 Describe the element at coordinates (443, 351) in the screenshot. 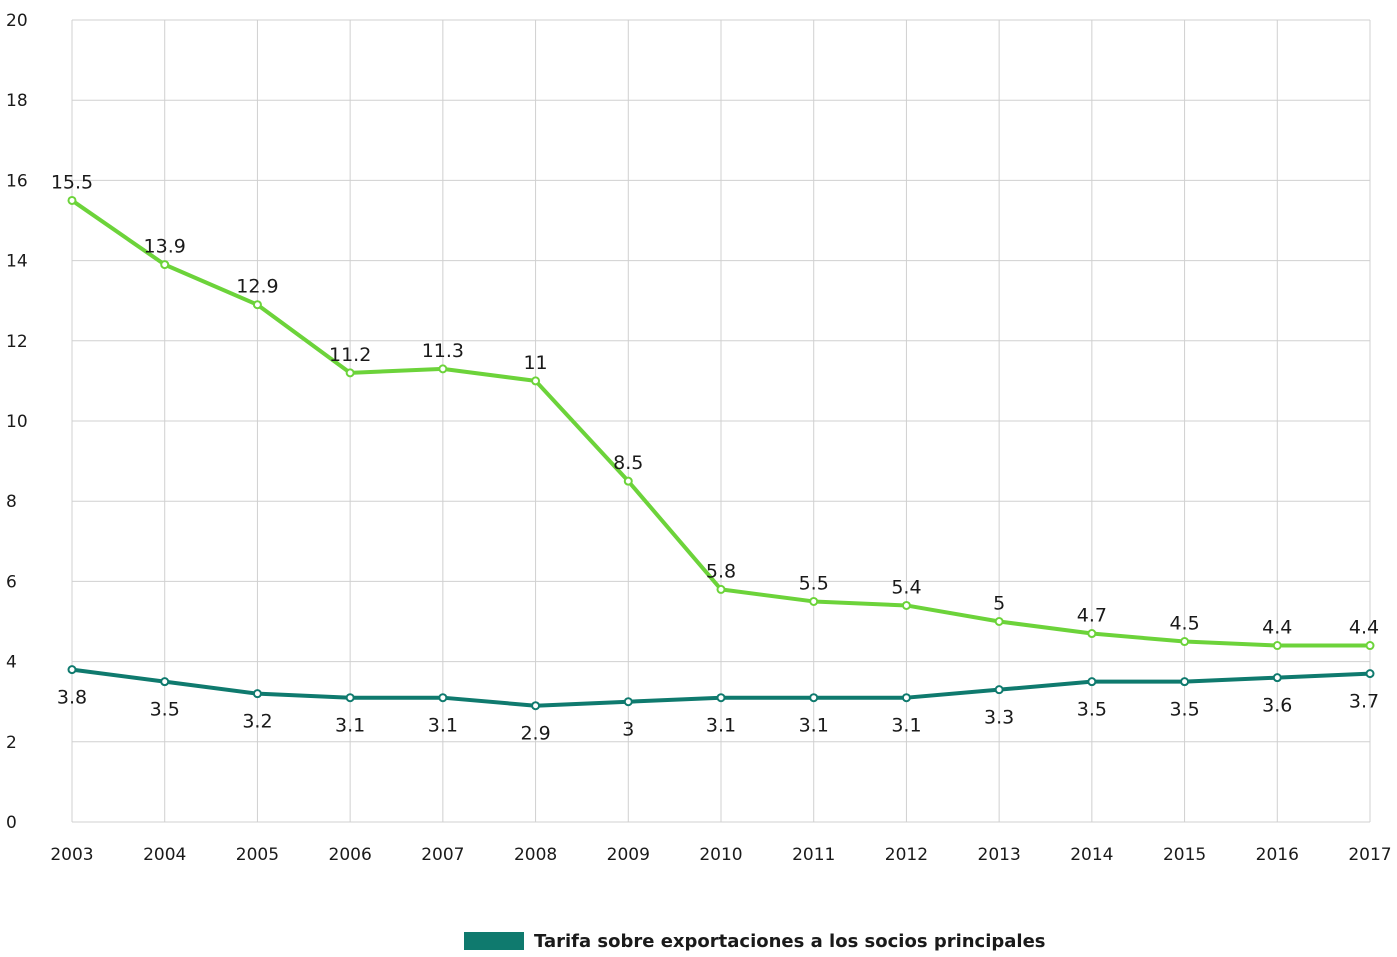

I see `data-label: 11.3` at that location.